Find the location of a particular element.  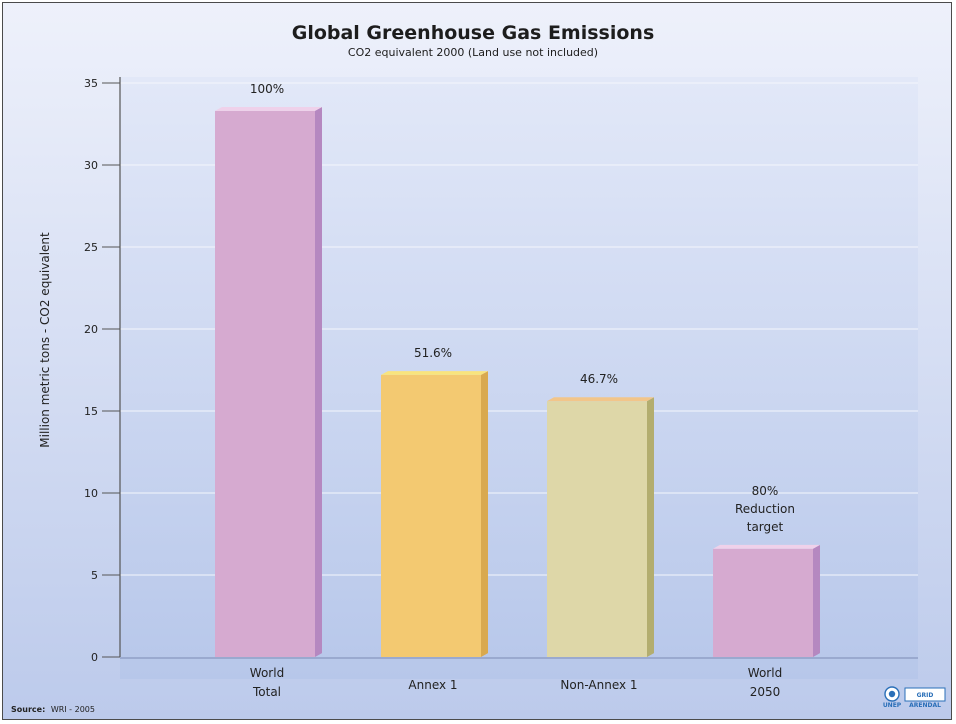

y-tick-label: 30 is located at coordinates (91, 165).